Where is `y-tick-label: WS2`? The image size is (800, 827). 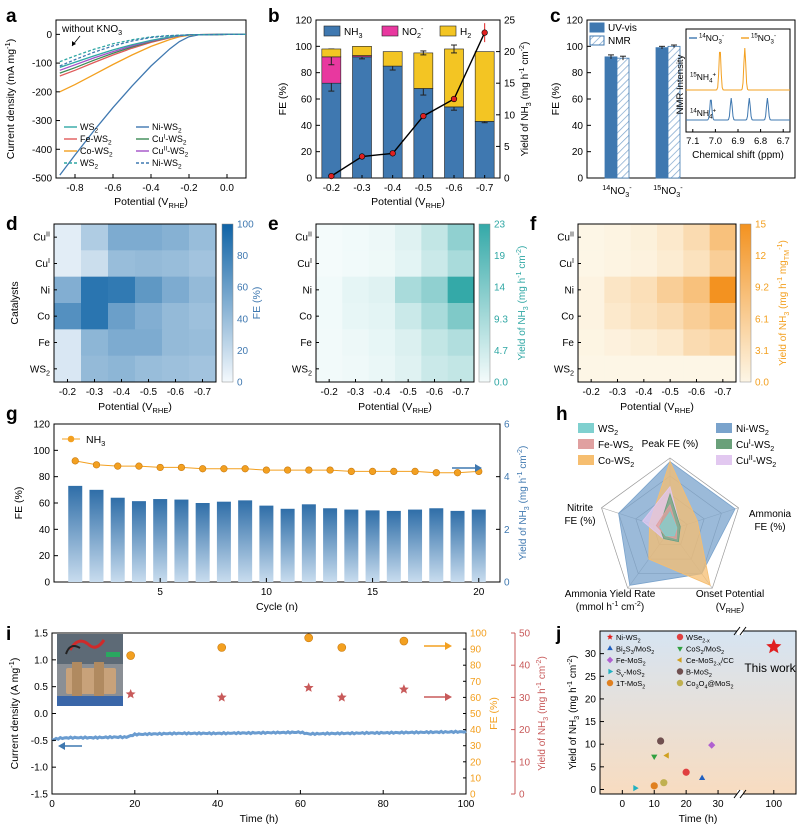
y-tick-label: WS2 is located at coordinates (302, 370).